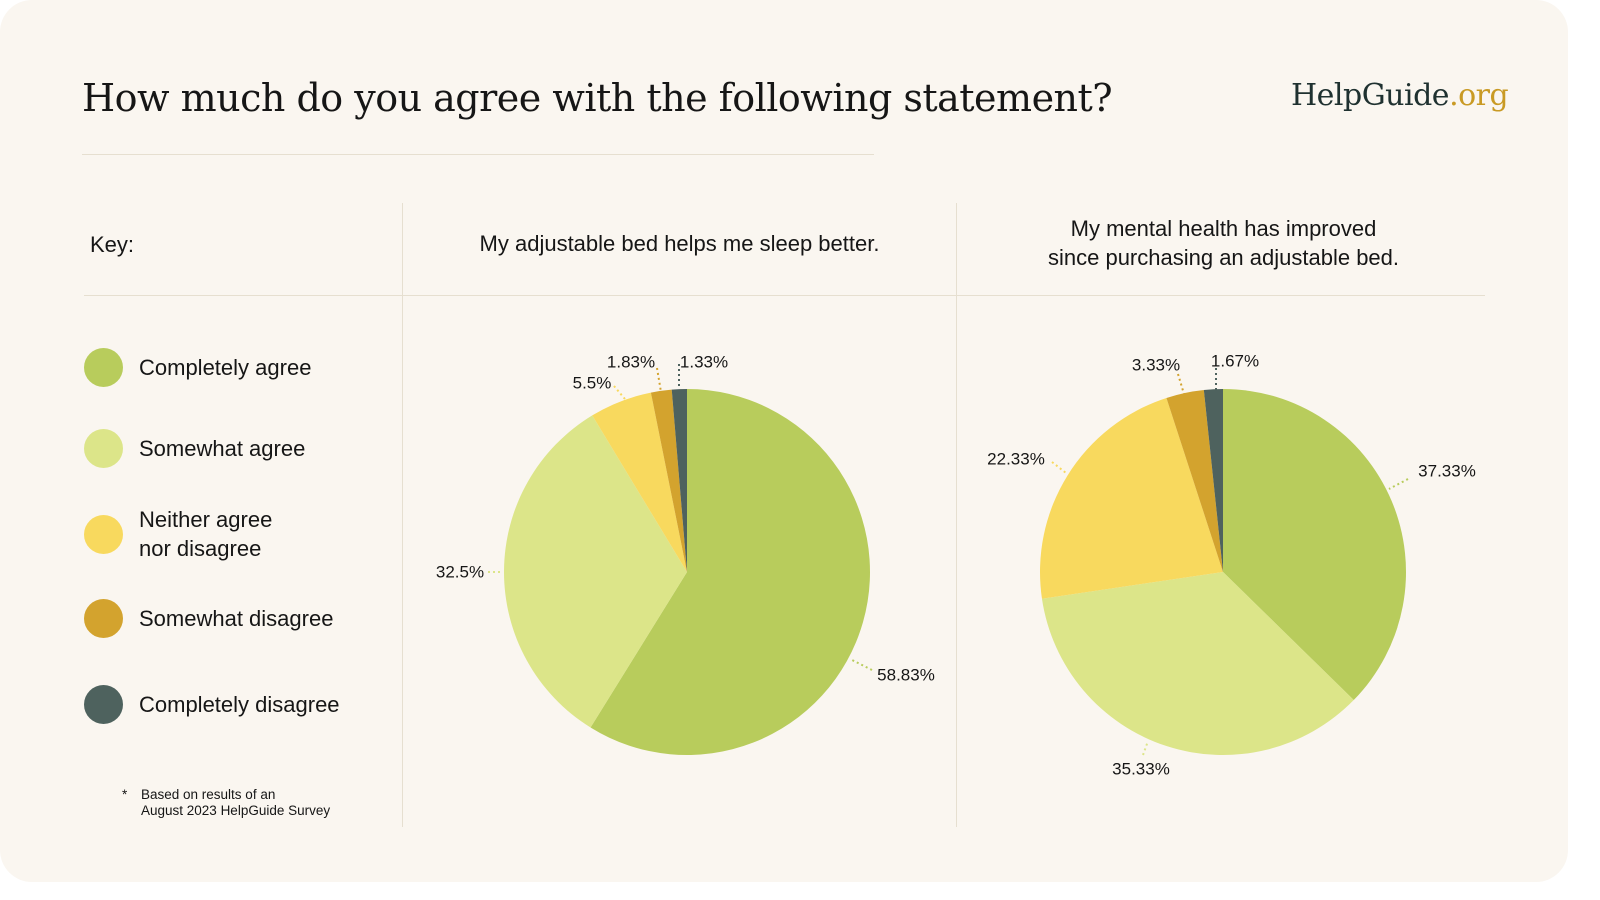 This screenshot has width=1600, height=900. What do you see at coordinates (112, 244) in the screenshot?
I see `key-heading: Key:` at bounding box center [112, 244].